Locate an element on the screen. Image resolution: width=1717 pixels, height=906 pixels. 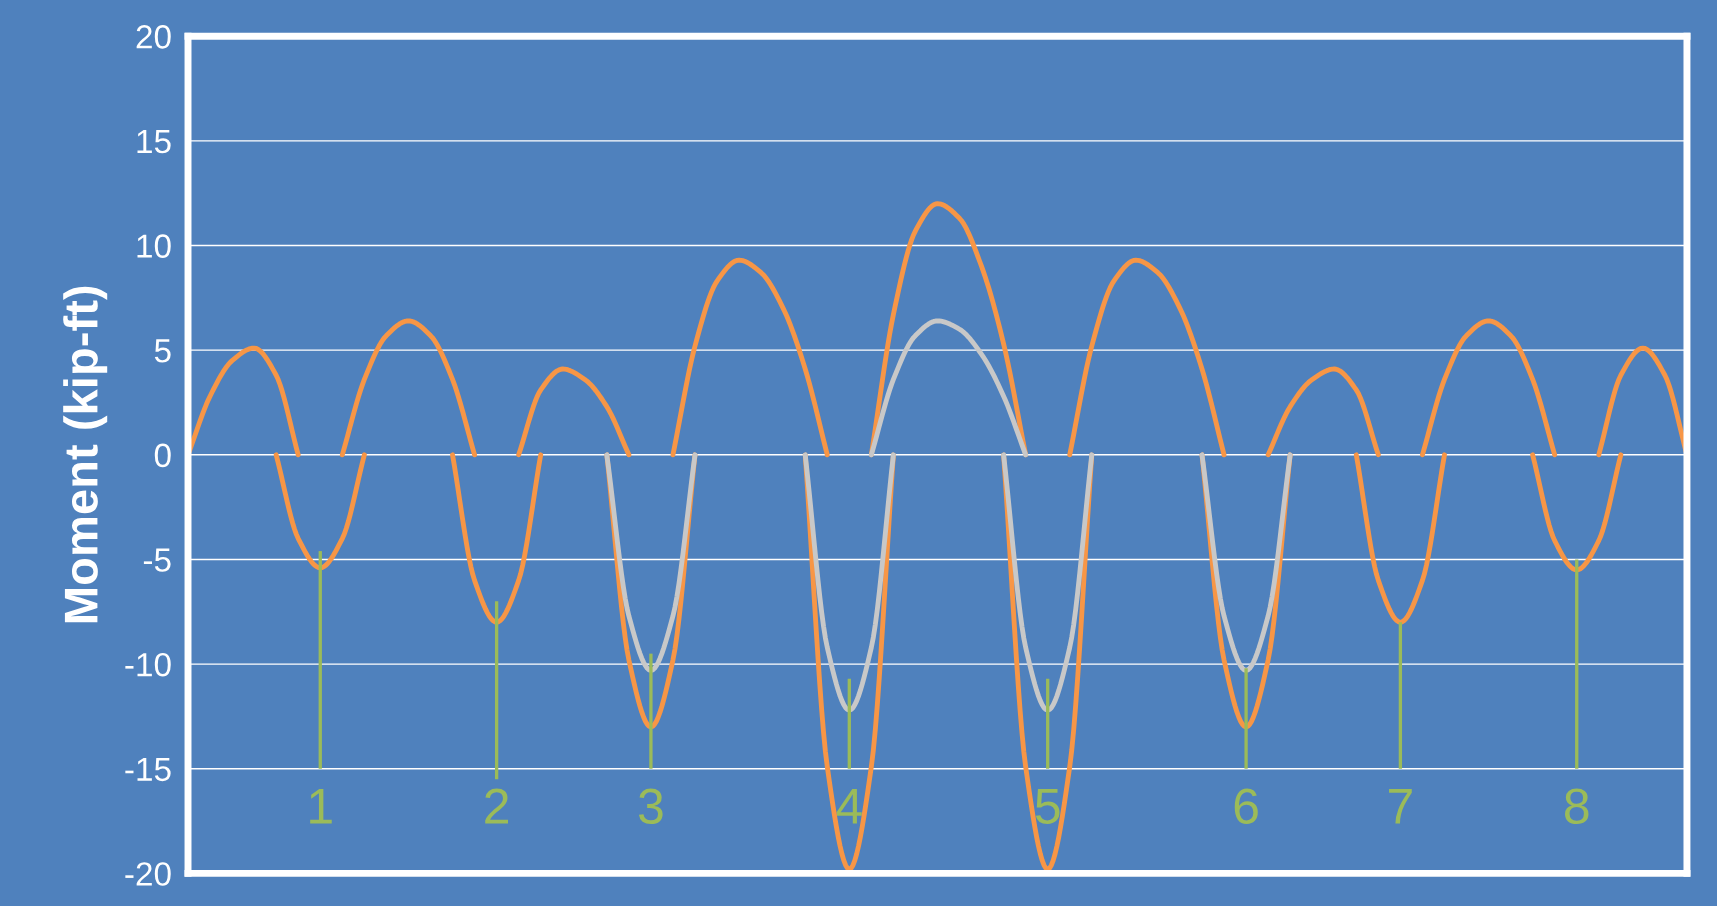
x-tick-label: 6 is located at coordinates (1246, 806).